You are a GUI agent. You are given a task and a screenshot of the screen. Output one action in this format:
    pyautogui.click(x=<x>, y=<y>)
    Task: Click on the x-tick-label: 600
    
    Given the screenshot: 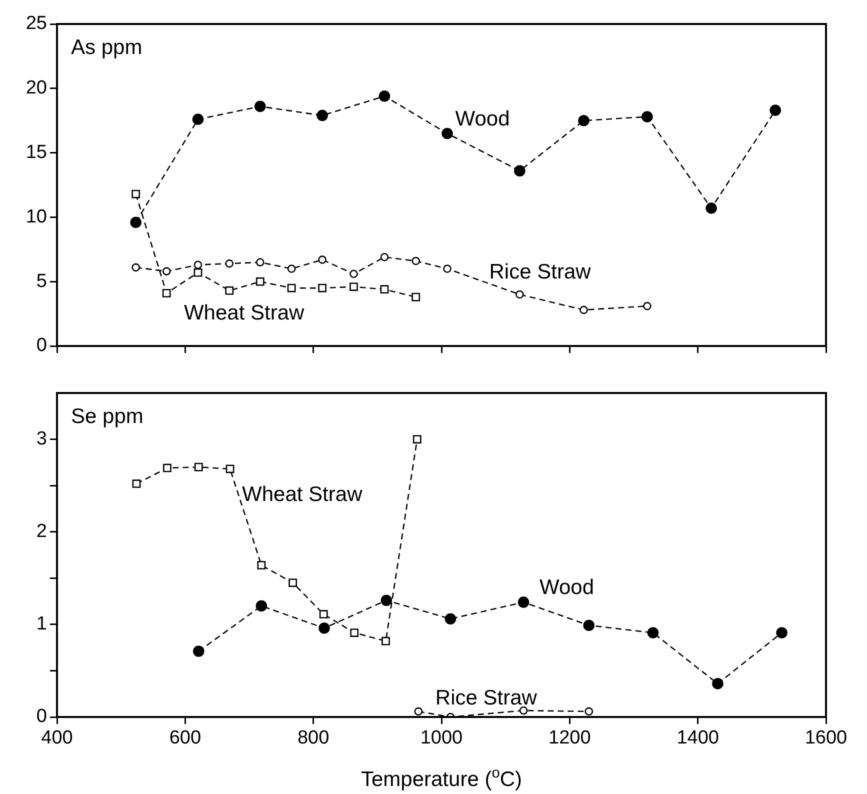 What is the action you would take?
    pyautogui.click(x=185, y=738)
    